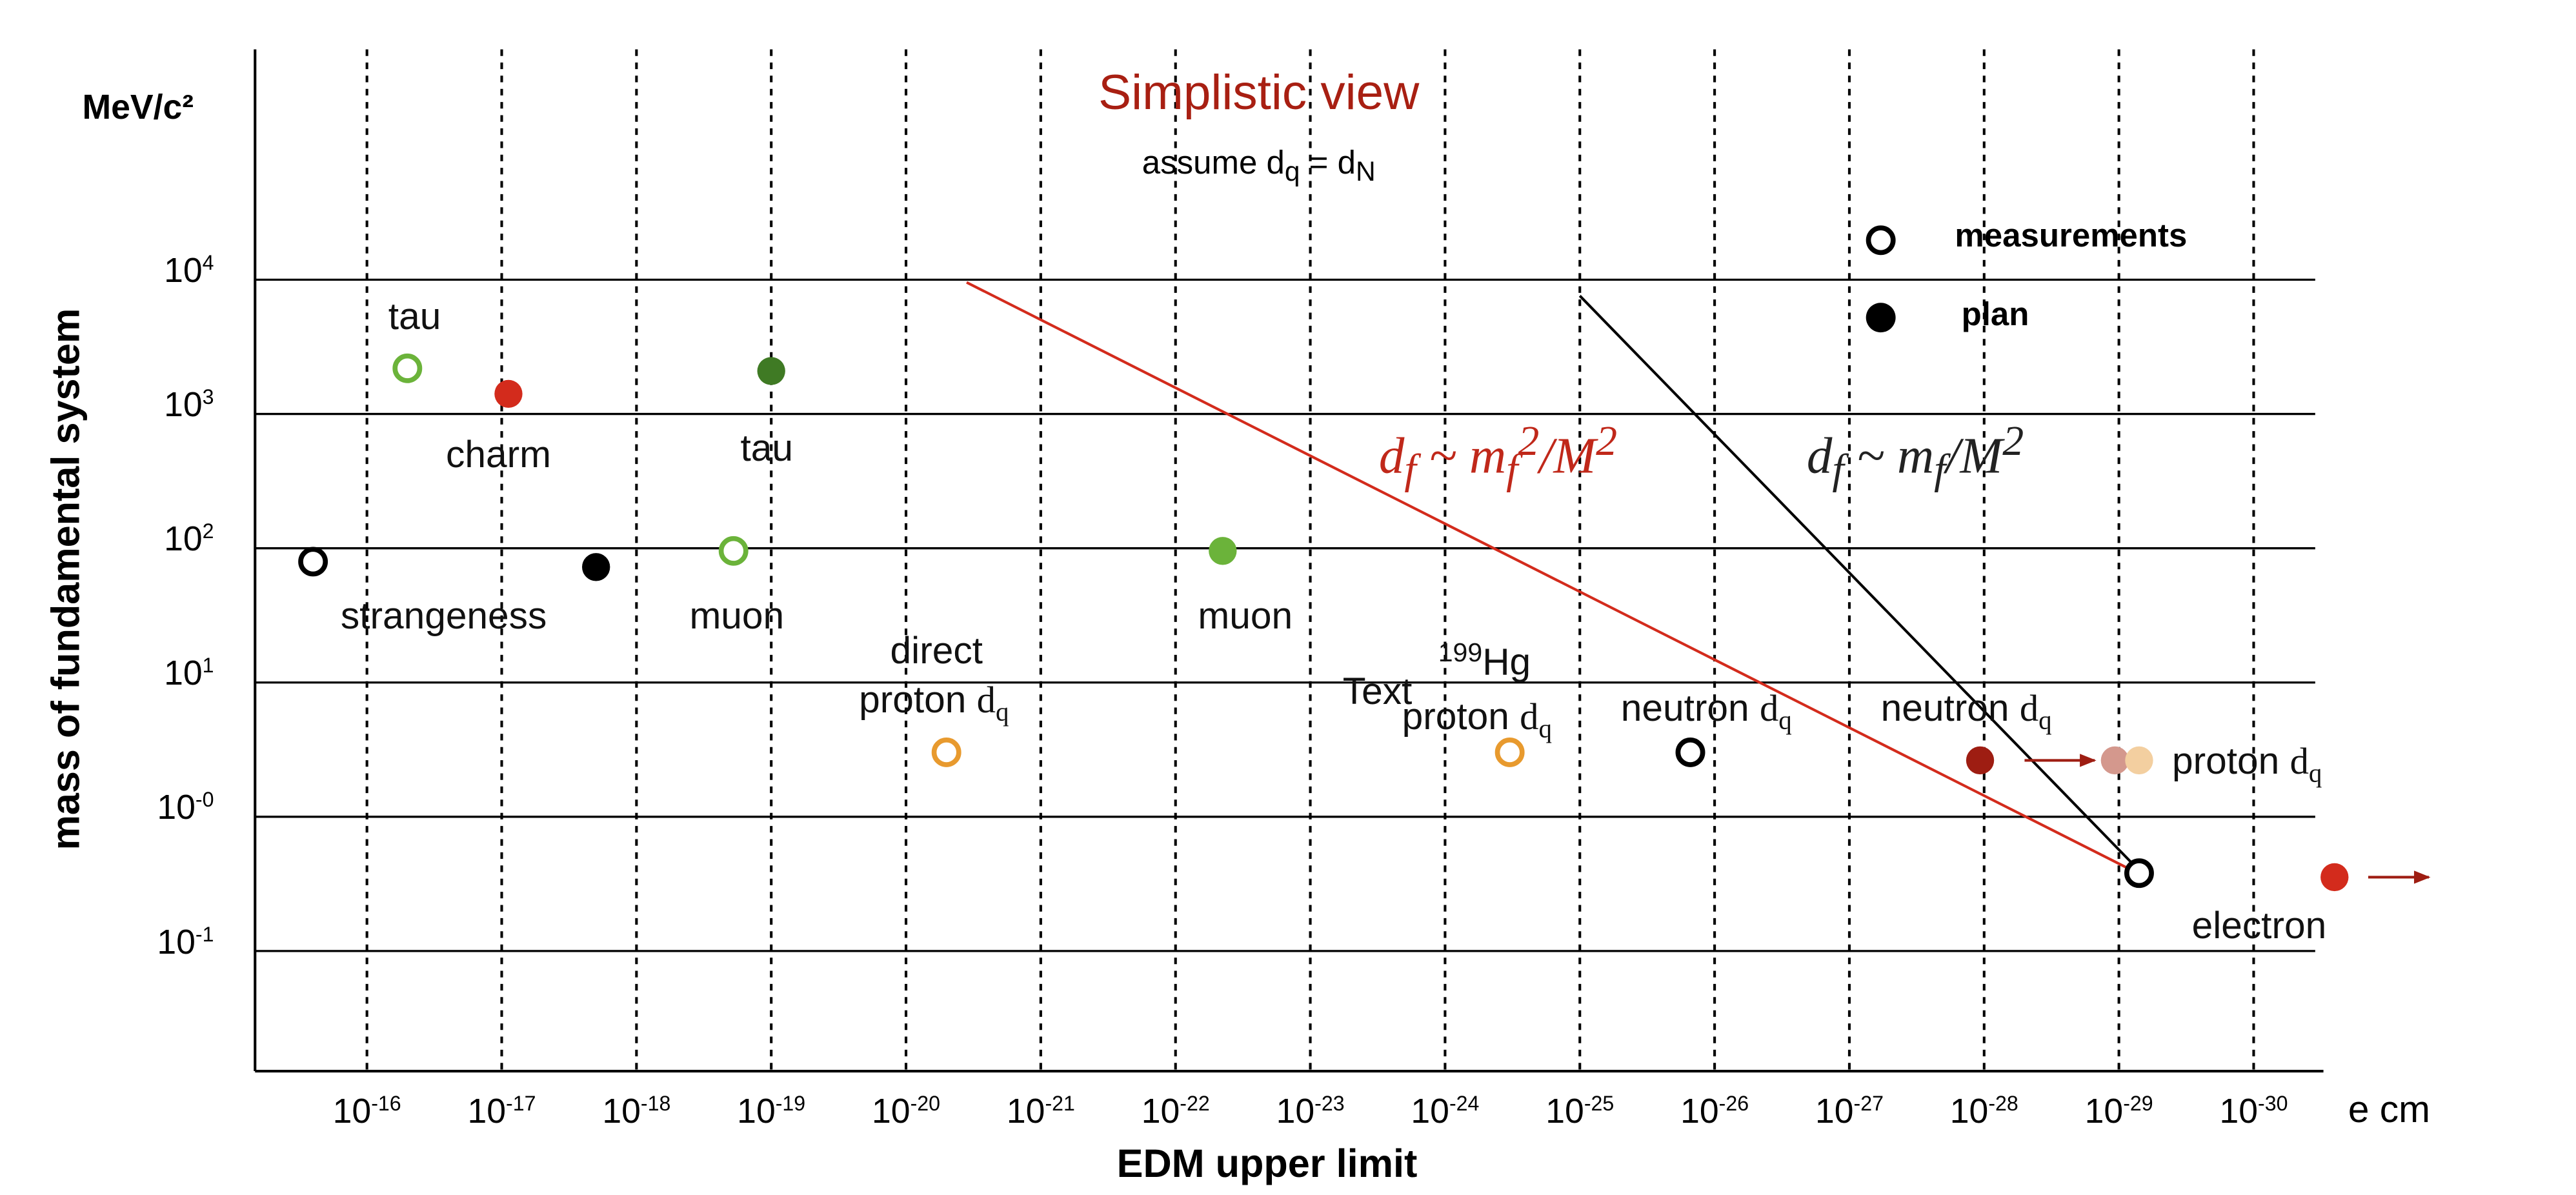 The height and width of the screenshot is (1195, 2576). Describe the element at coordinates (313, 562) in the screenshot. I see `point-strangeness-meas` at that location.